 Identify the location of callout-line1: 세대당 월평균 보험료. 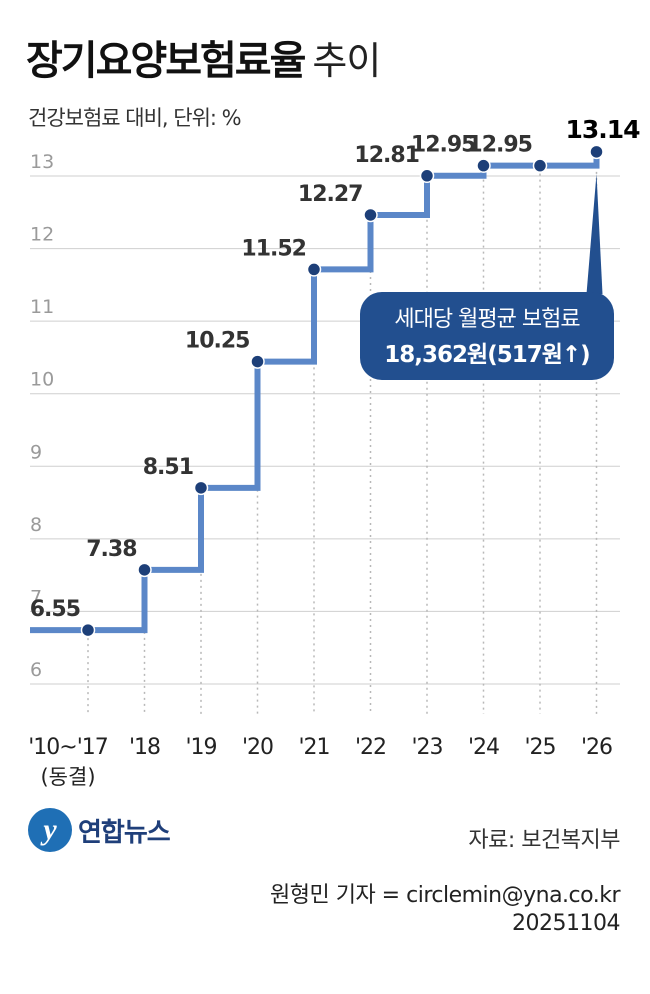
(487, 319).